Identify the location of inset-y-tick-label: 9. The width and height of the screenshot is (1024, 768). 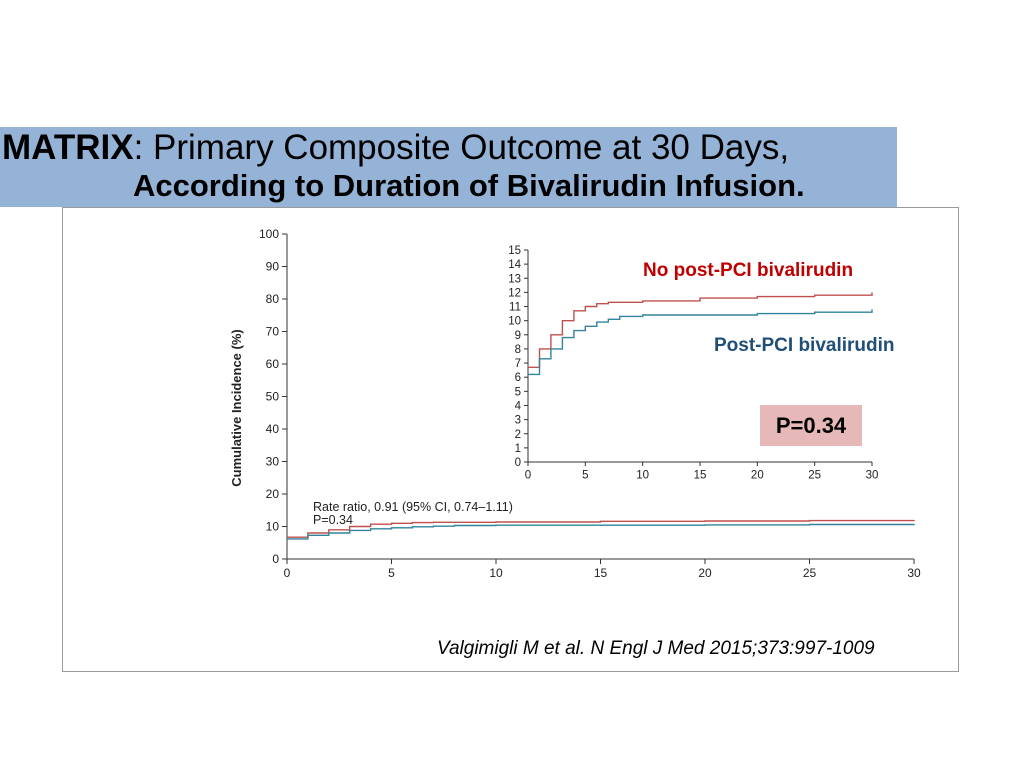
(518, 336).